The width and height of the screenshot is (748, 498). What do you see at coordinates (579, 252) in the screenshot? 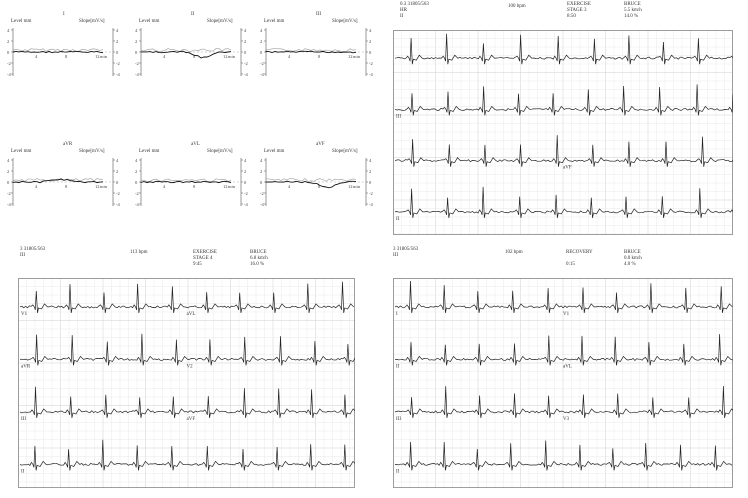
I see `phase: RECOVERY` at bounding box center [579, 252].